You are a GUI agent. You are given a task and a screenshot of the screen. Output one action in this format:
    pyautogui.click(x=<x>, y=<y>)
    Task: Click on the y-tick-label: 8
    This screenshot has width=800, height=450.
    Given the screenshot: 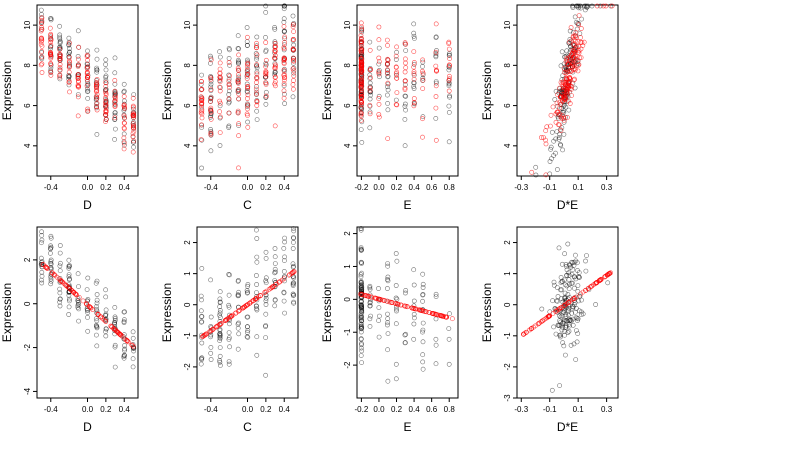 What is the action you would take?
    pyautogui.click(x=507, y=65)
    